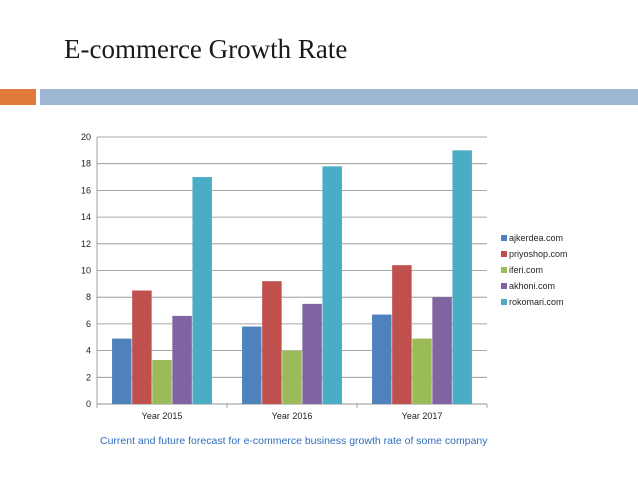 The width and height of the screenshot is (638, 479). Describe the element at coordinates (86, 271) in the screenshot. I see `y-tick-label: 10` at that location.